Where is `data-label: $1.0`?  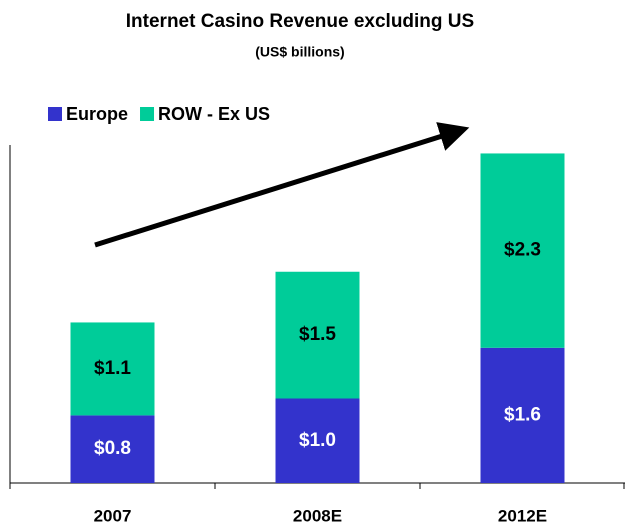
data-label: $1.0 is located at coordinates (317, 440).